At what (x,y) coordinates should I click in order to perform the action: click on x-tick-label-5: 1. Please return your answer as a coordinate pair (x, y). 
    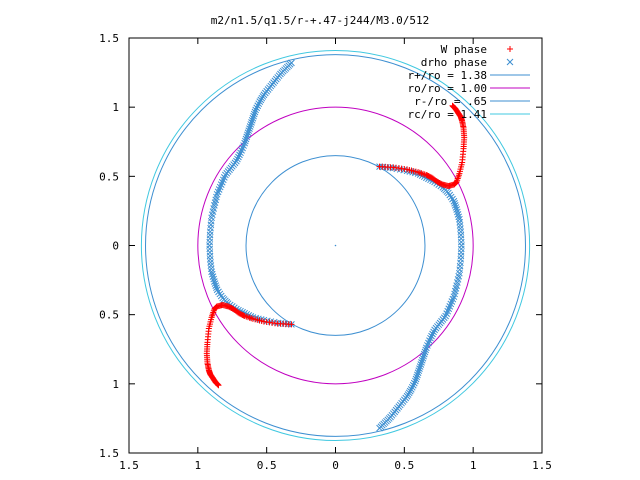
    Looking at the image, I should click on (473, 465).